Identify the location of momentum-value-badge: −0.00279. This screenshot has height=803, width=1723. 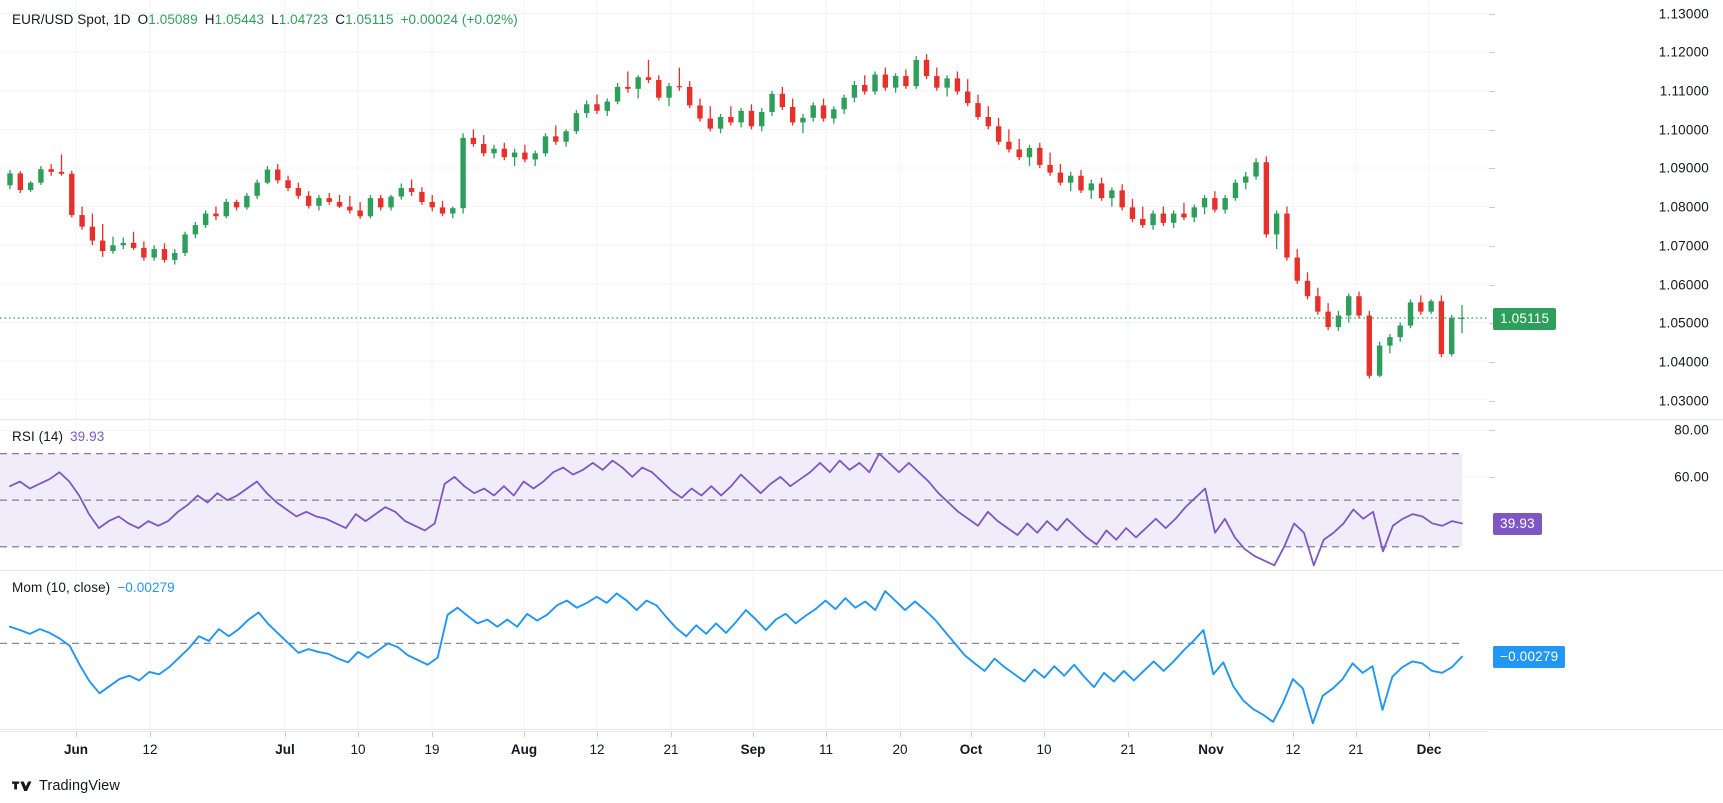
(1529, 657).